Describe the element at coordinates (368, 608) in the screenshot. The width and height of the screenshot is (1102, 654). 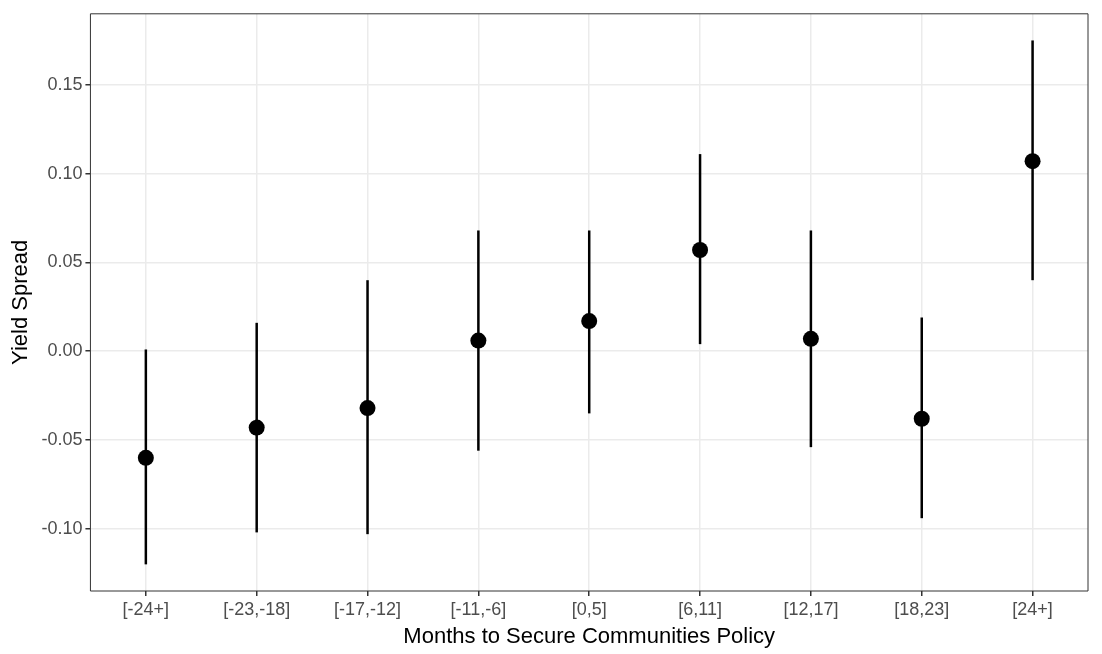
I see `x-tick-label: [-17,-12]` at that location.